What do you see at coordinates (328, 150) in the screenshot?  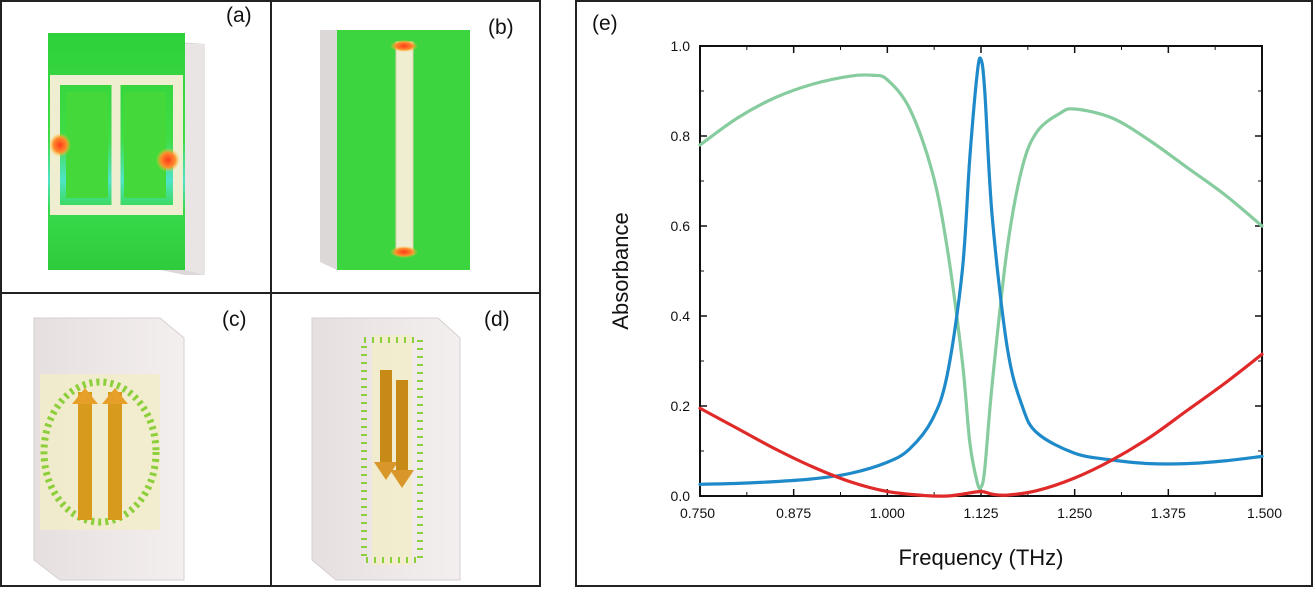 I see `slab-side` at bounding box center [328, 150].